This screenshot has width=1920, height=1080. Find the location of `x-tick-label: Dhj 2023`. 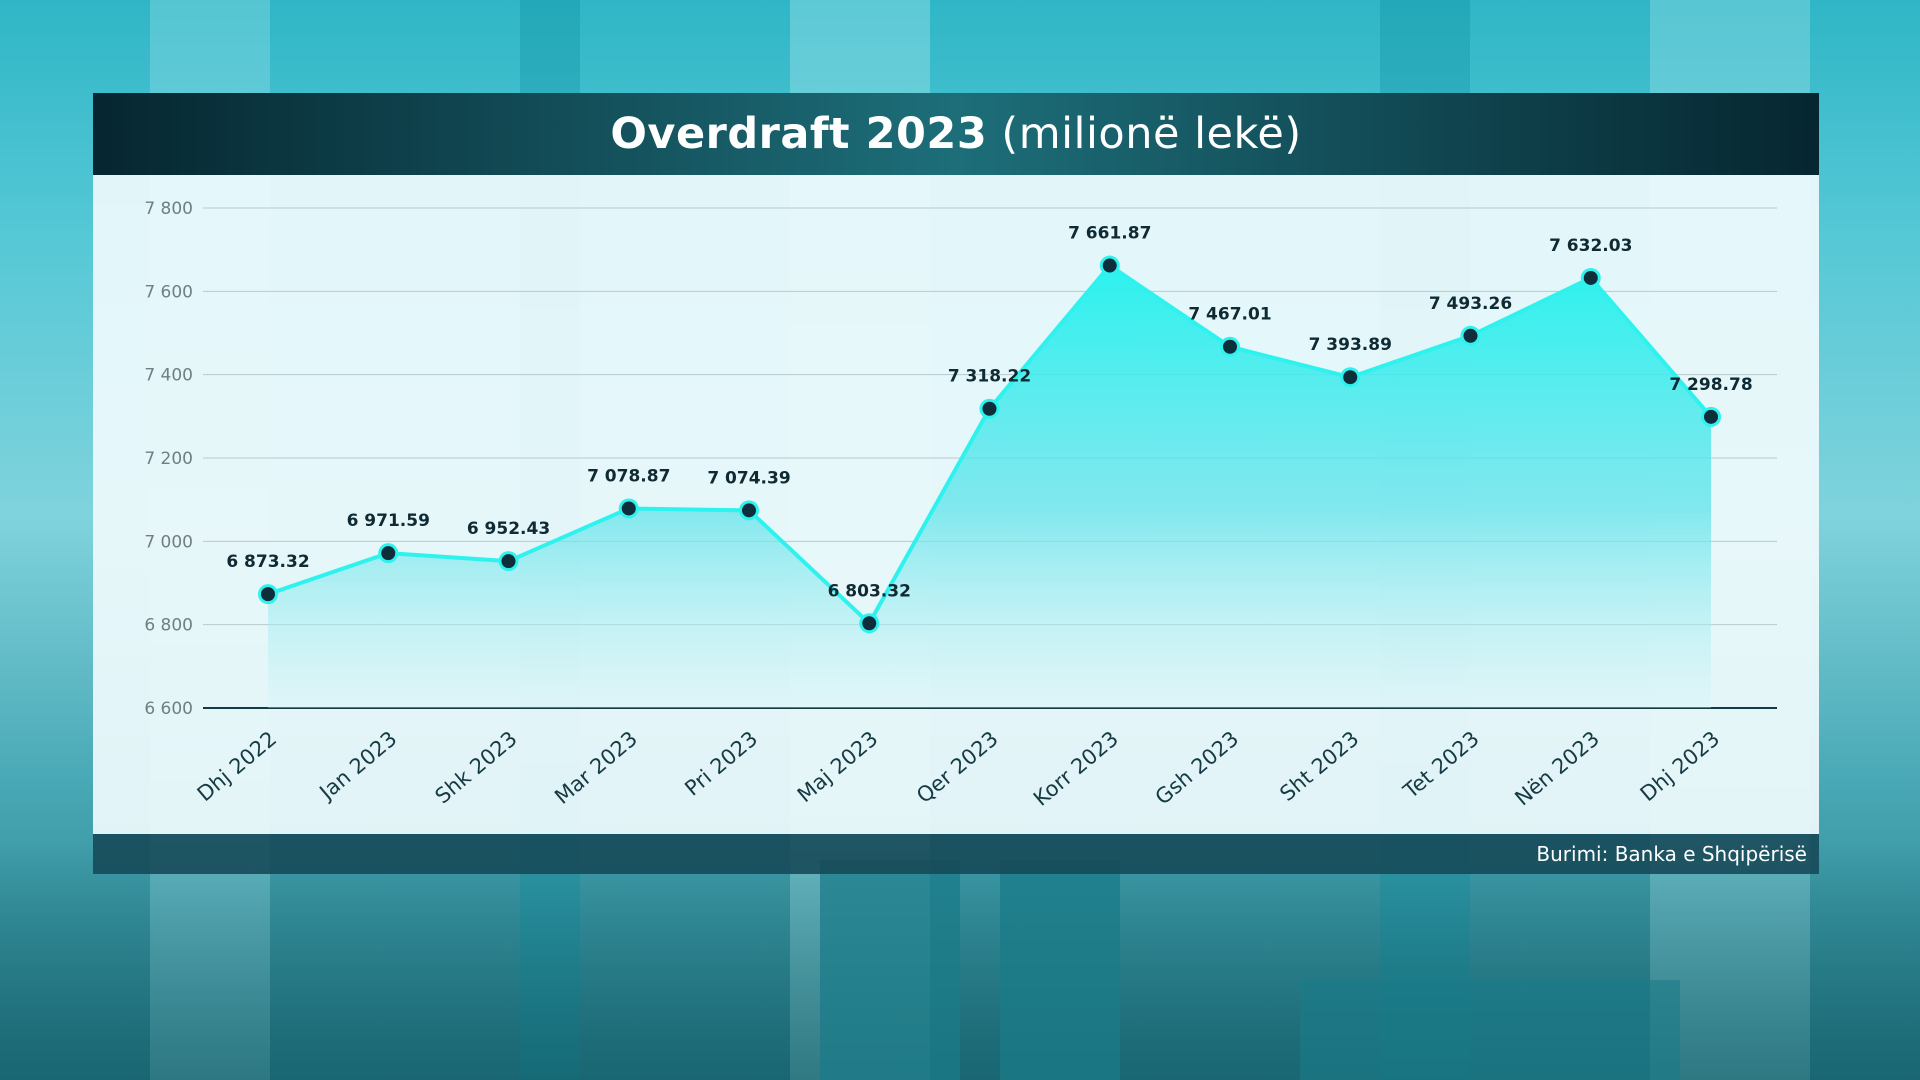

x-tick-label: Dhj 2023 is located at coordinates (1680, 766).